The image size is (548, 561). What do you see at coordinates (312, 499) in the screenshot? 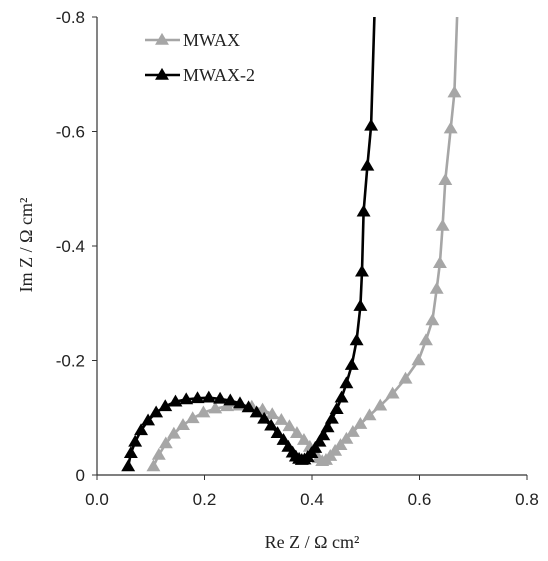
I see `x-tick-label: 0.4` at bounding box center [312, 499].